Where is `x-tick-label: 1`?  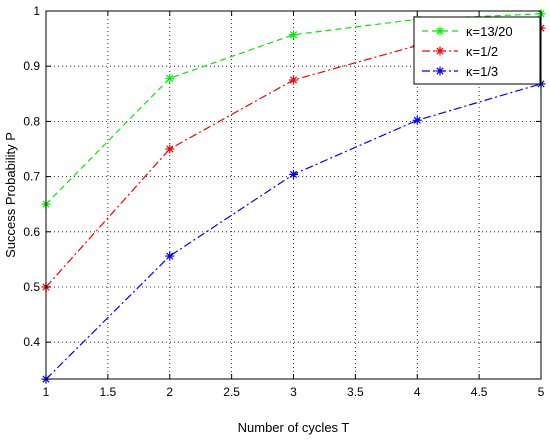
x-tick-label: 1 is located at coordinates (46, 392).